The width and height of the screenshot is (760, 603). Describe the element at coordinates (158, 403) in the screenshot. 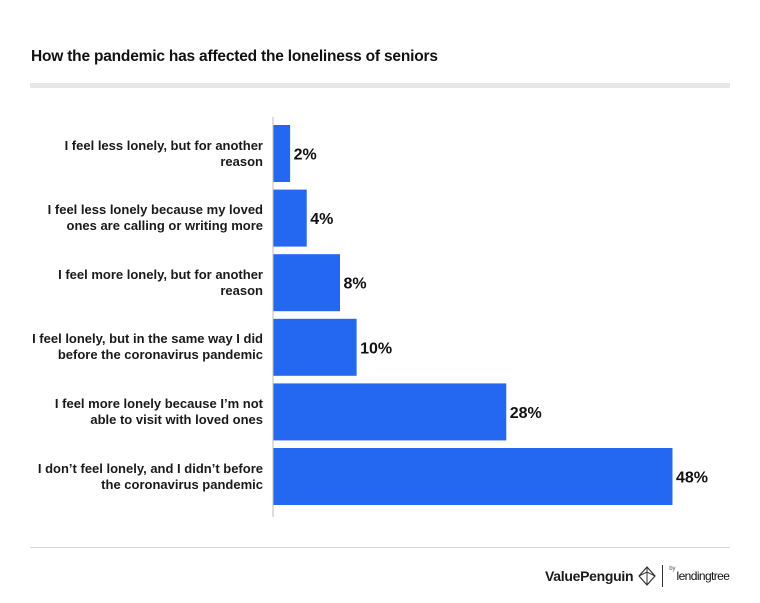

I see `category-label-line: I feel more lonely because I’m not` at that location.